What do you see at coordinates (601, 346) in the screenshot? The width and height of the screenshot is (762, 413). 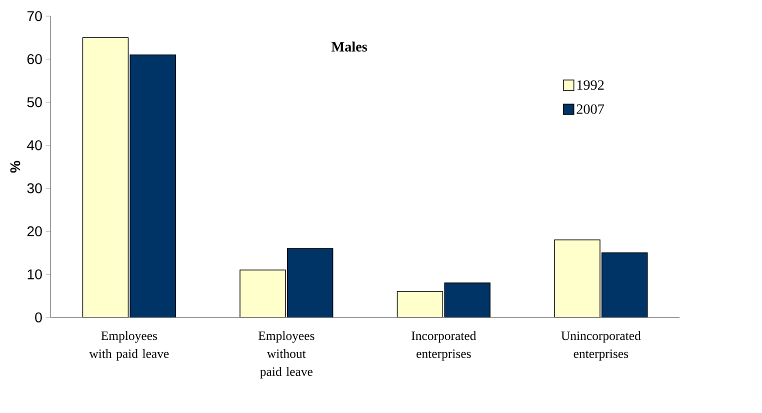 I see `x-tick-label: Unincorporated enterprises` at bounding box center [601, 346].